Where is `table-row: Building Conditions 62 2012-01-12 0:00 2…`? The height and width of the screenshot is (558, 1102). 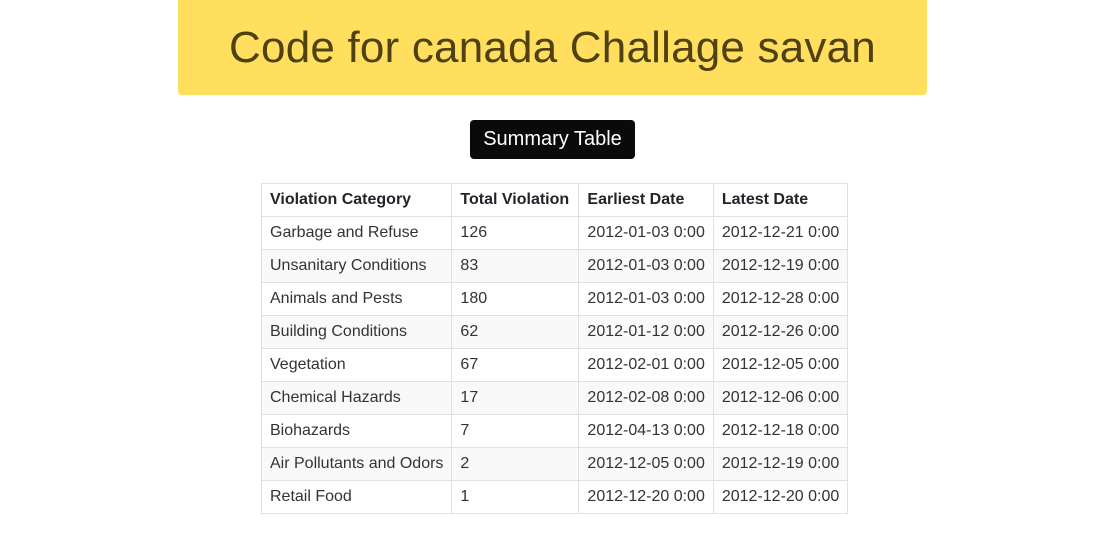 table-row: Building Conditions 62 2012-01-12 0:00 2… is located at coordinates (554, 332).